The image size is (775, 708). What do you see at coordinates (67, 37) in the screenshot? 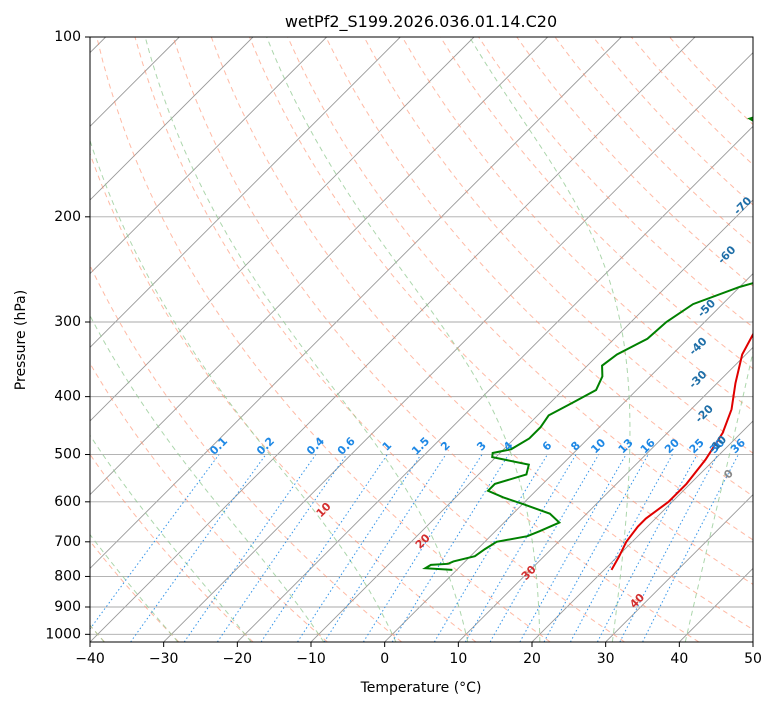
I see `y-tick-label: 100` at bounding box center [67, 37].